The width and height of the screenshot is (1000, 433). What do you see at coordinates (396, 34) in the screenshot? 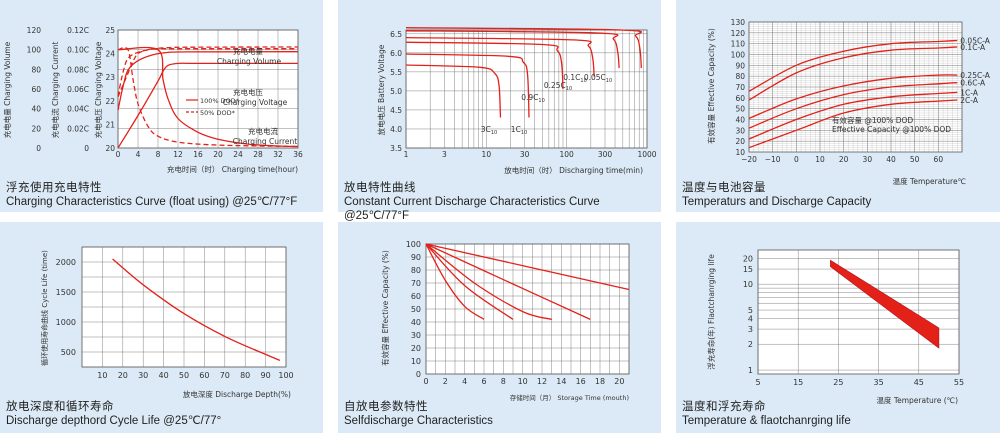
I see `y-tick-label: 6.5` at bounding box center [396, 34].